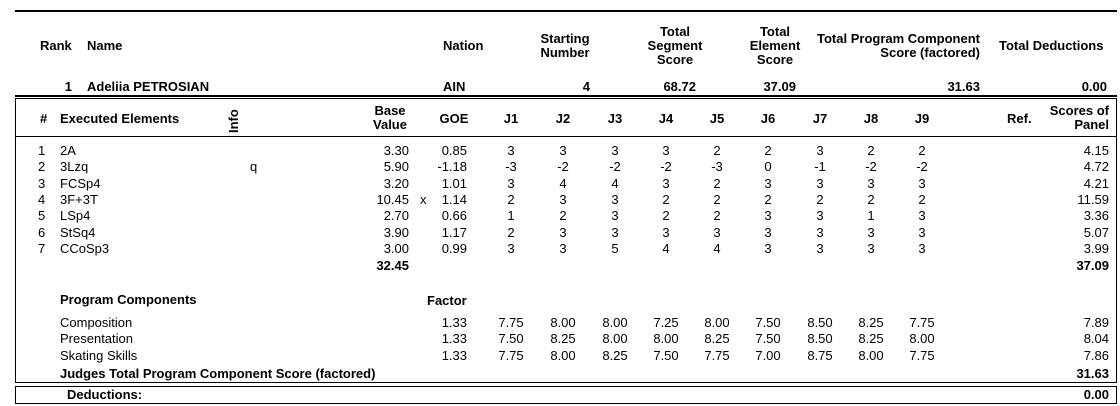 The height and width of the screenshot is (406, 1120). I want to click on elements-header-rule, so click(566, 136).